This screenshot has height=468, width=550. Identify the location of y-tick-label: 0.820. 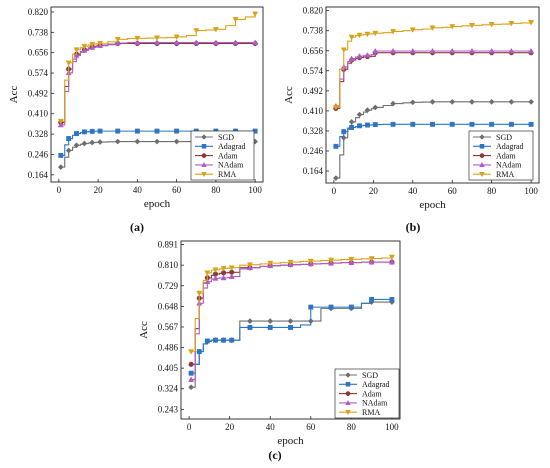
(38, 12).